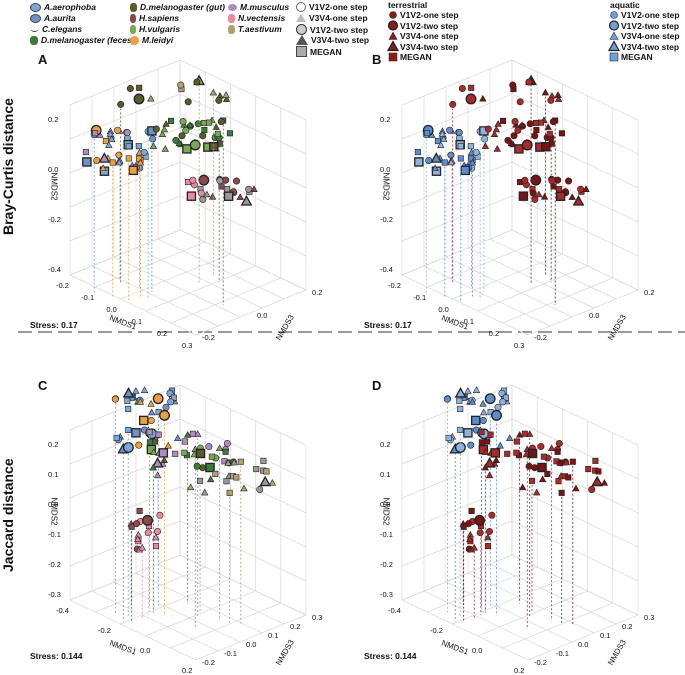 The image size is (685, 675). Describe the element at coordinates (332, 40) in the screenshot. I see `legend-method-4: V3V4-two step` at that location.